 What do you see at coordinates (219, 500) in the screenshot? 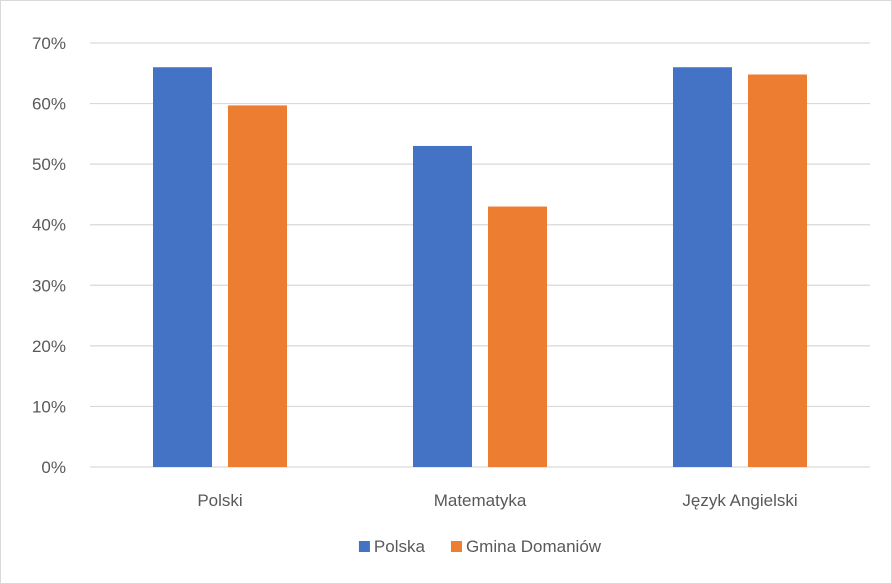
I see `category-label: Polski` at bounding box center [219, 500].